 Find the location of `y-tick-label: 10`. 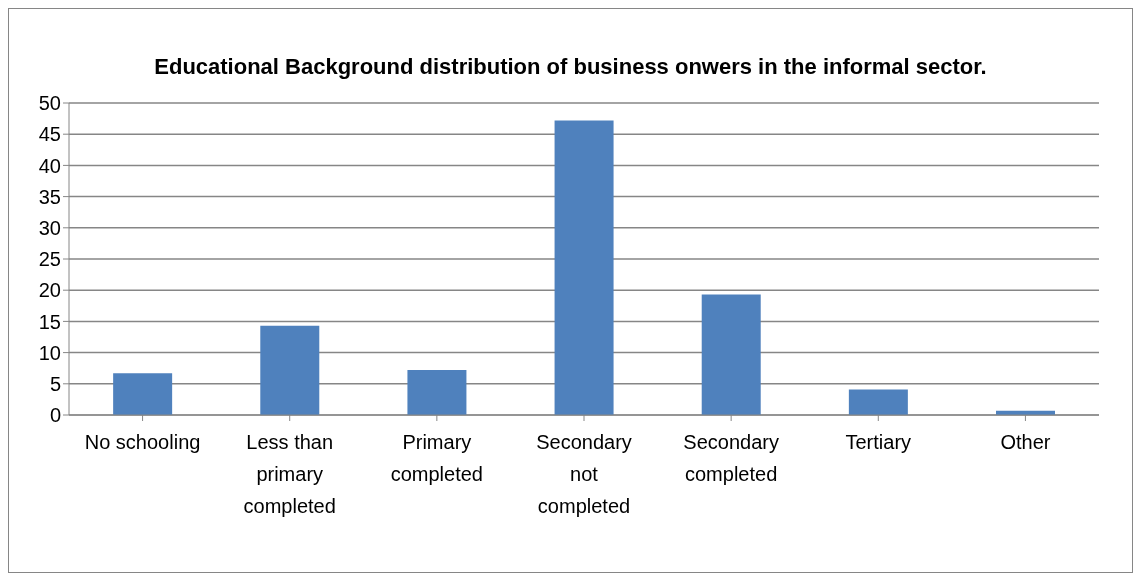

y-tick-label: 10 is located at coordinates (49, 352).